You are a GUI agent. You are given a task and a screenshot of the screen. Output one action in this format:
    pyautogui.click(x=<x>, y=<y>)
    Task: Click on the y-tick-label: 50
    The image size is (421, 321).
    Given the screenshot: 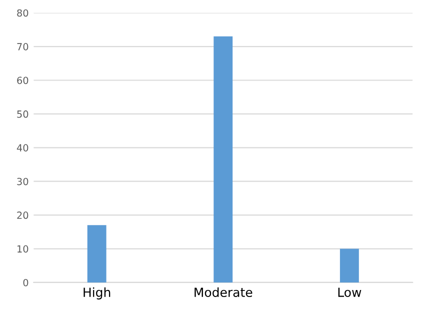 What is the action you would take?
    pyautogui.click(x=22, y=114)
    